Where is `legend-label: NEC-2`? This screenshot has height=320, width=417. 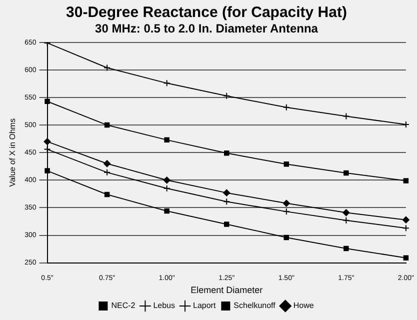
legend-label: NEC-2 is located at coordinates (123, 305).